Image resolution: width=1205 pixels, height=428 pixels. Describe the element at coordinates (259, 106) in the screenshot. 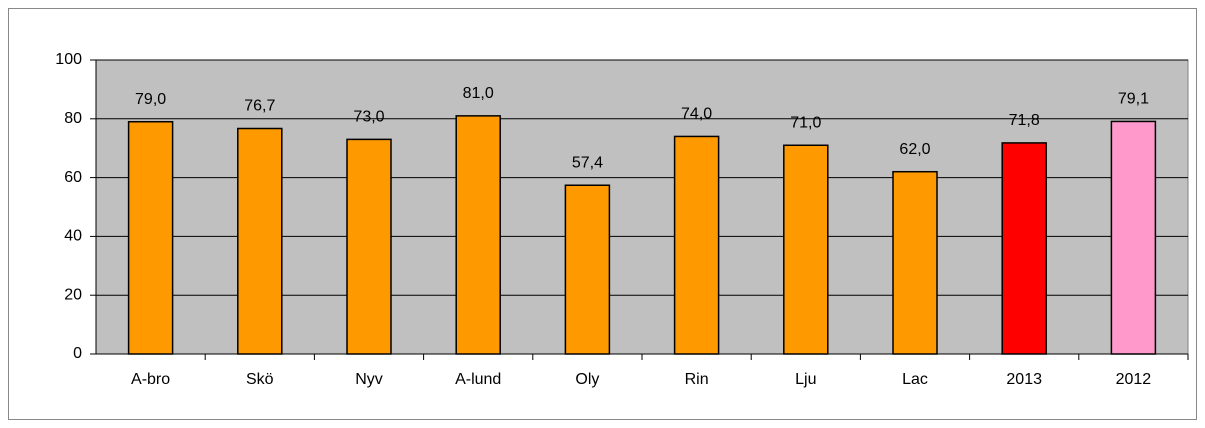

I see `value-label: 76,7` at that location.